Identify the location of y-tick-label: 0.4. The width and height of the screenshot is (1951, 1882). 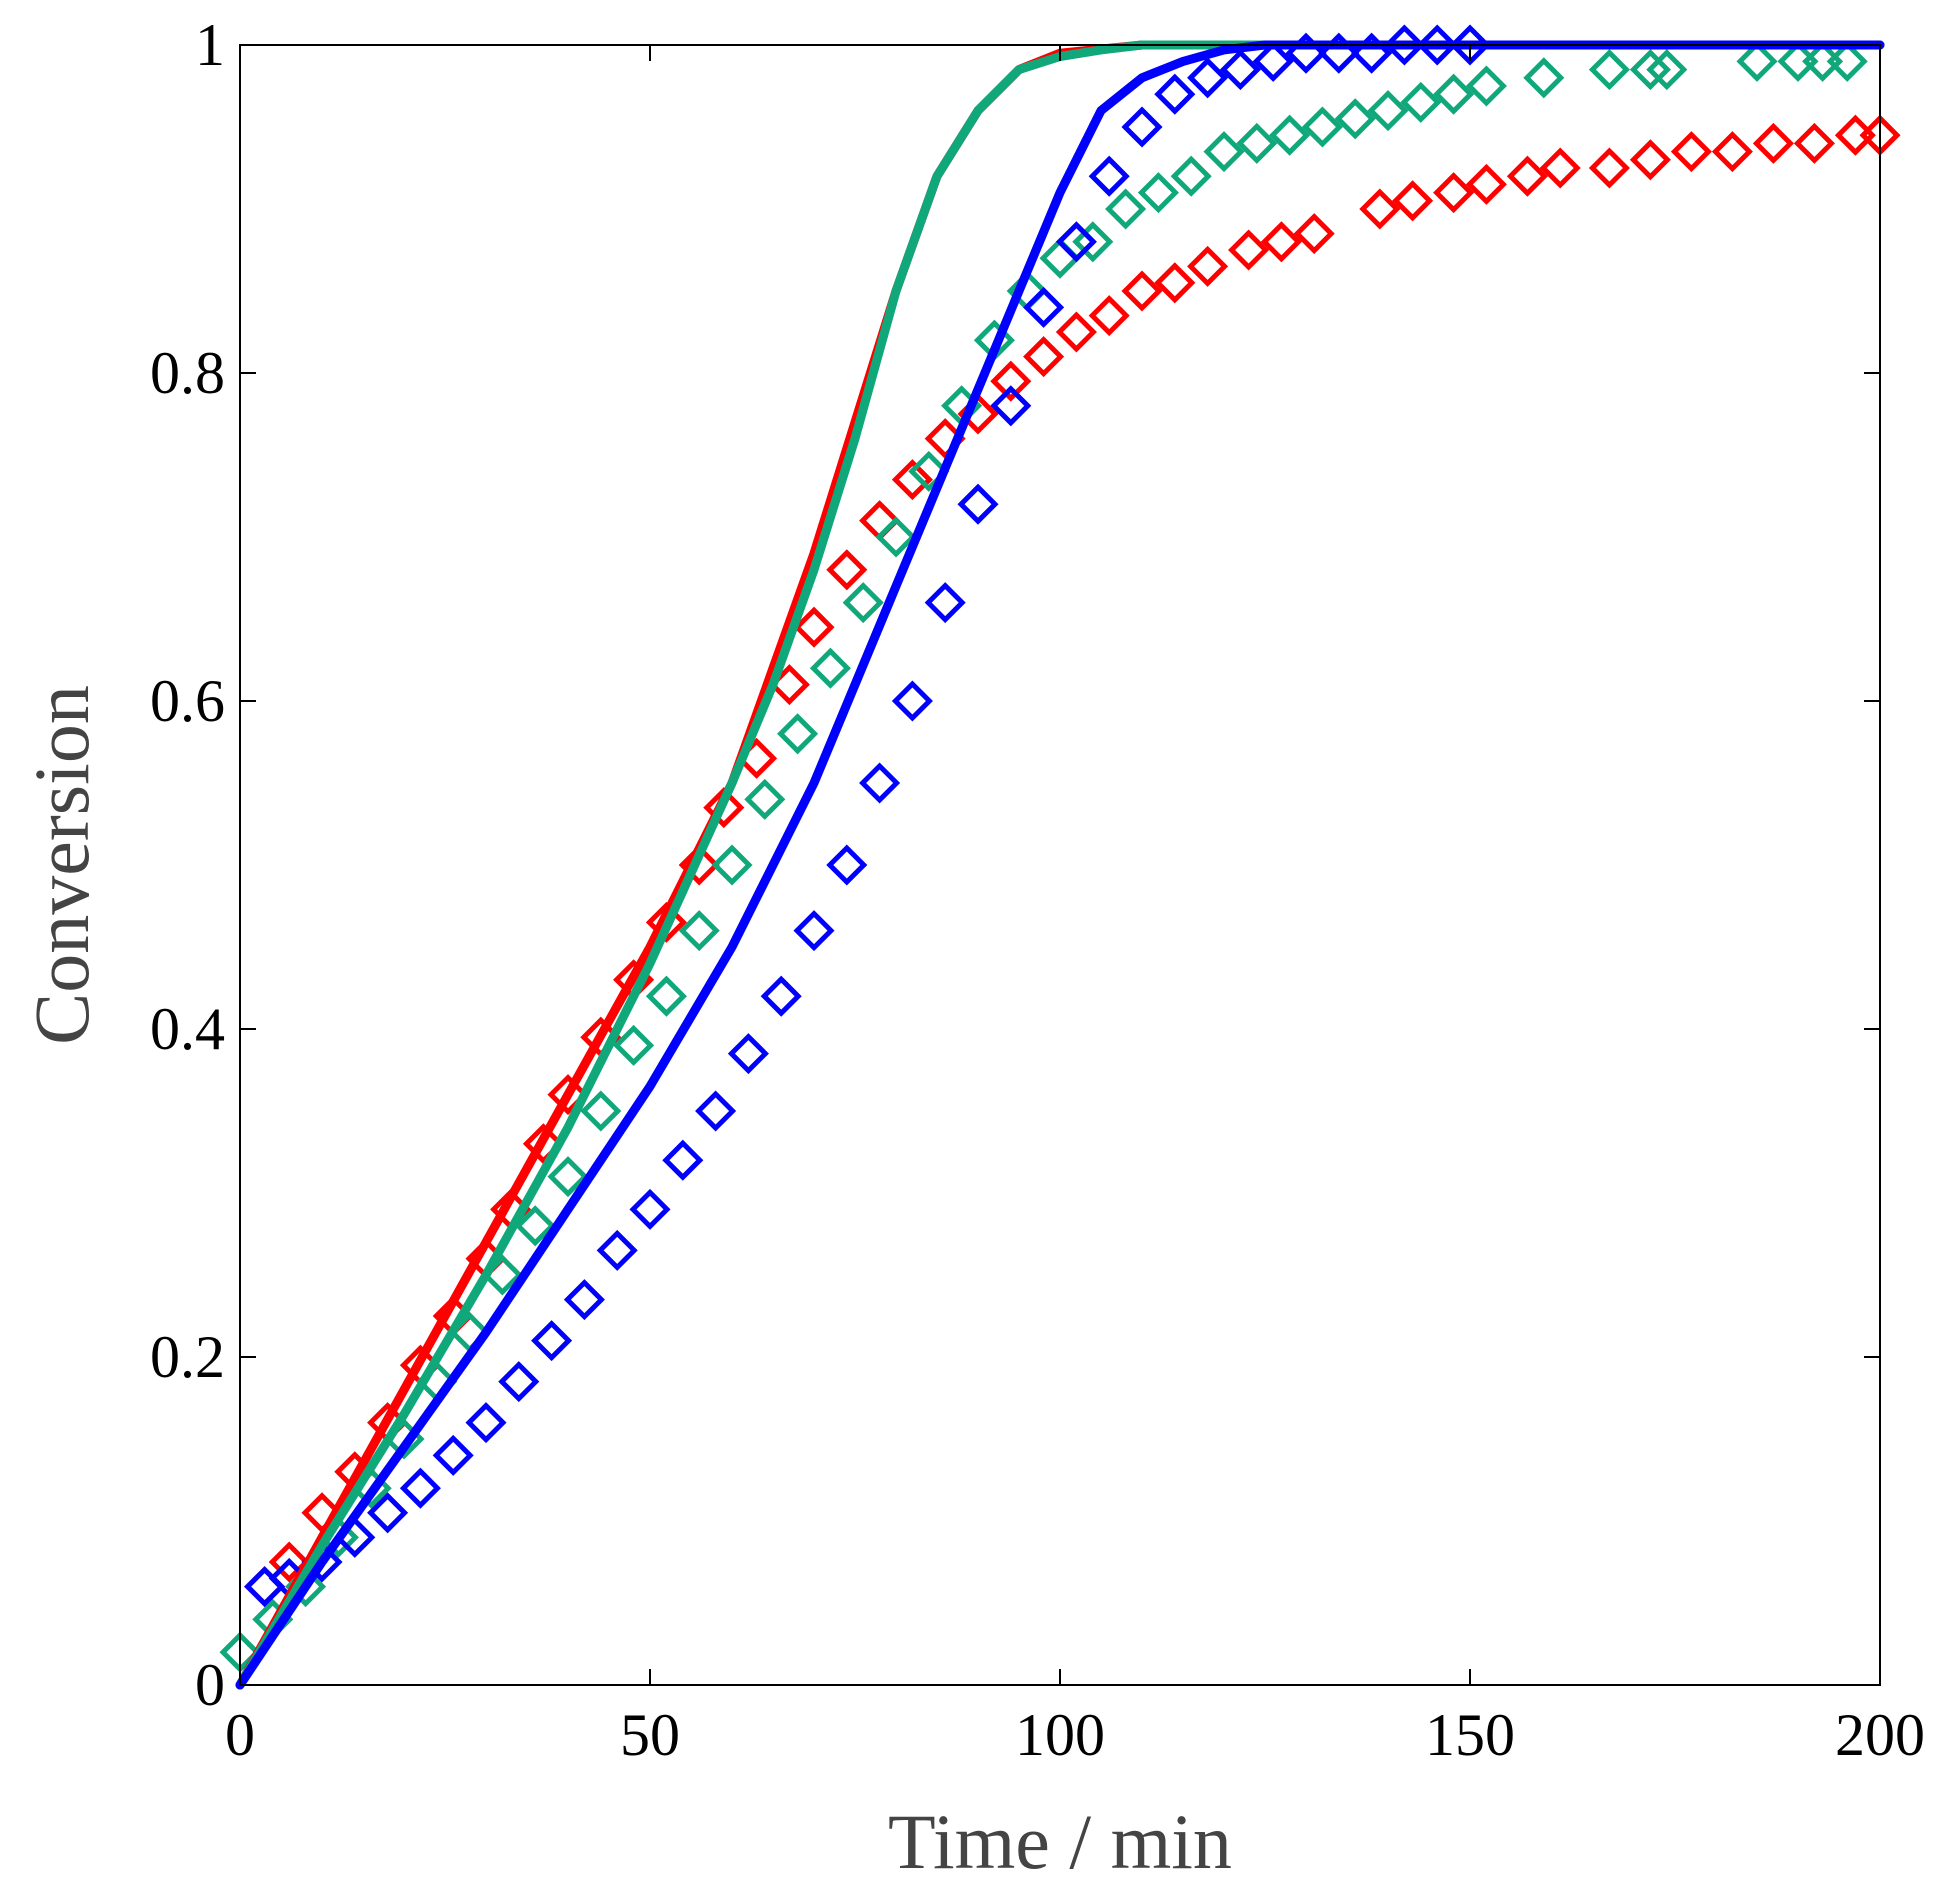
(187, 1029).